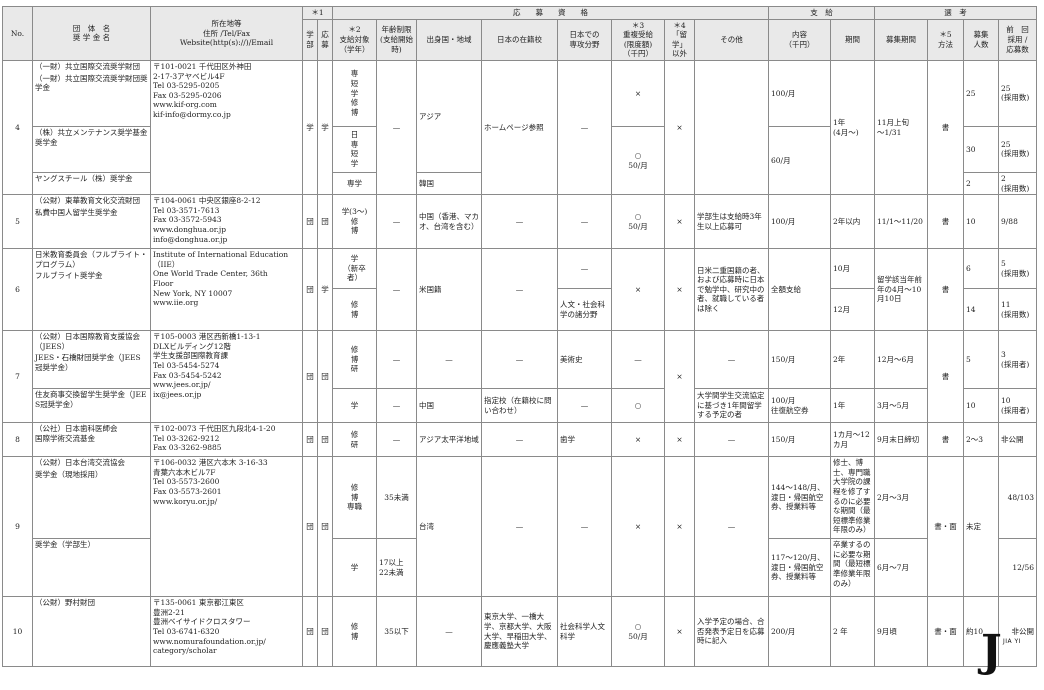 Image resolution: width=1044 pixels, height=690 pixels. What do you see at coordinates (584, 440) in the screenshot?
I see `major-cell: 歯学` at bounding box center [584, 440].